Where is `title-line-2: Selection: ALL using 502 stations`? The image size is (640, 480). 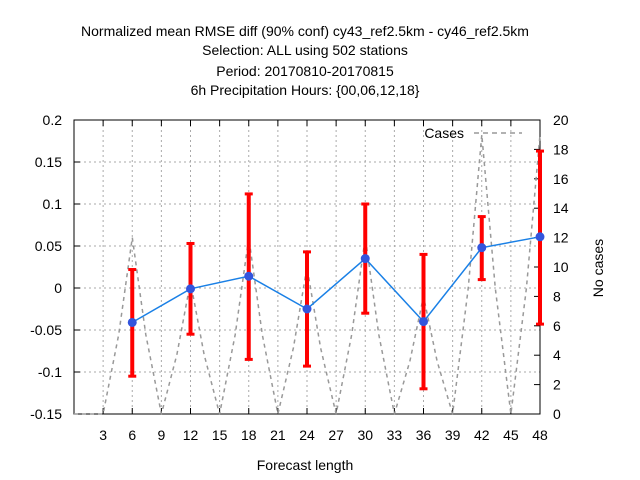
title-line-2: Selection: ALL using 502 stations is located at coordinates (305, 50).